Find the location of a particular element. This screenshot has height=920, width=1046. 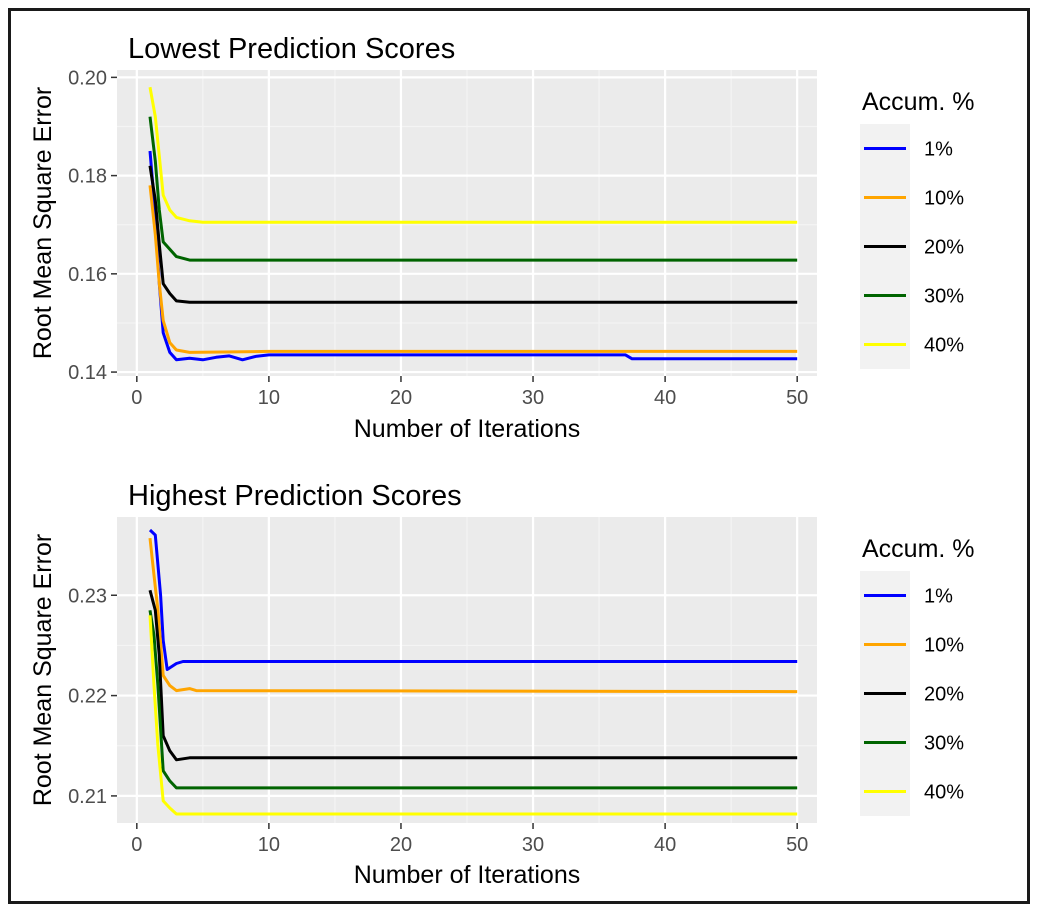

chart-title: Highest Prediction Scores is located at coordinates (295, 496).